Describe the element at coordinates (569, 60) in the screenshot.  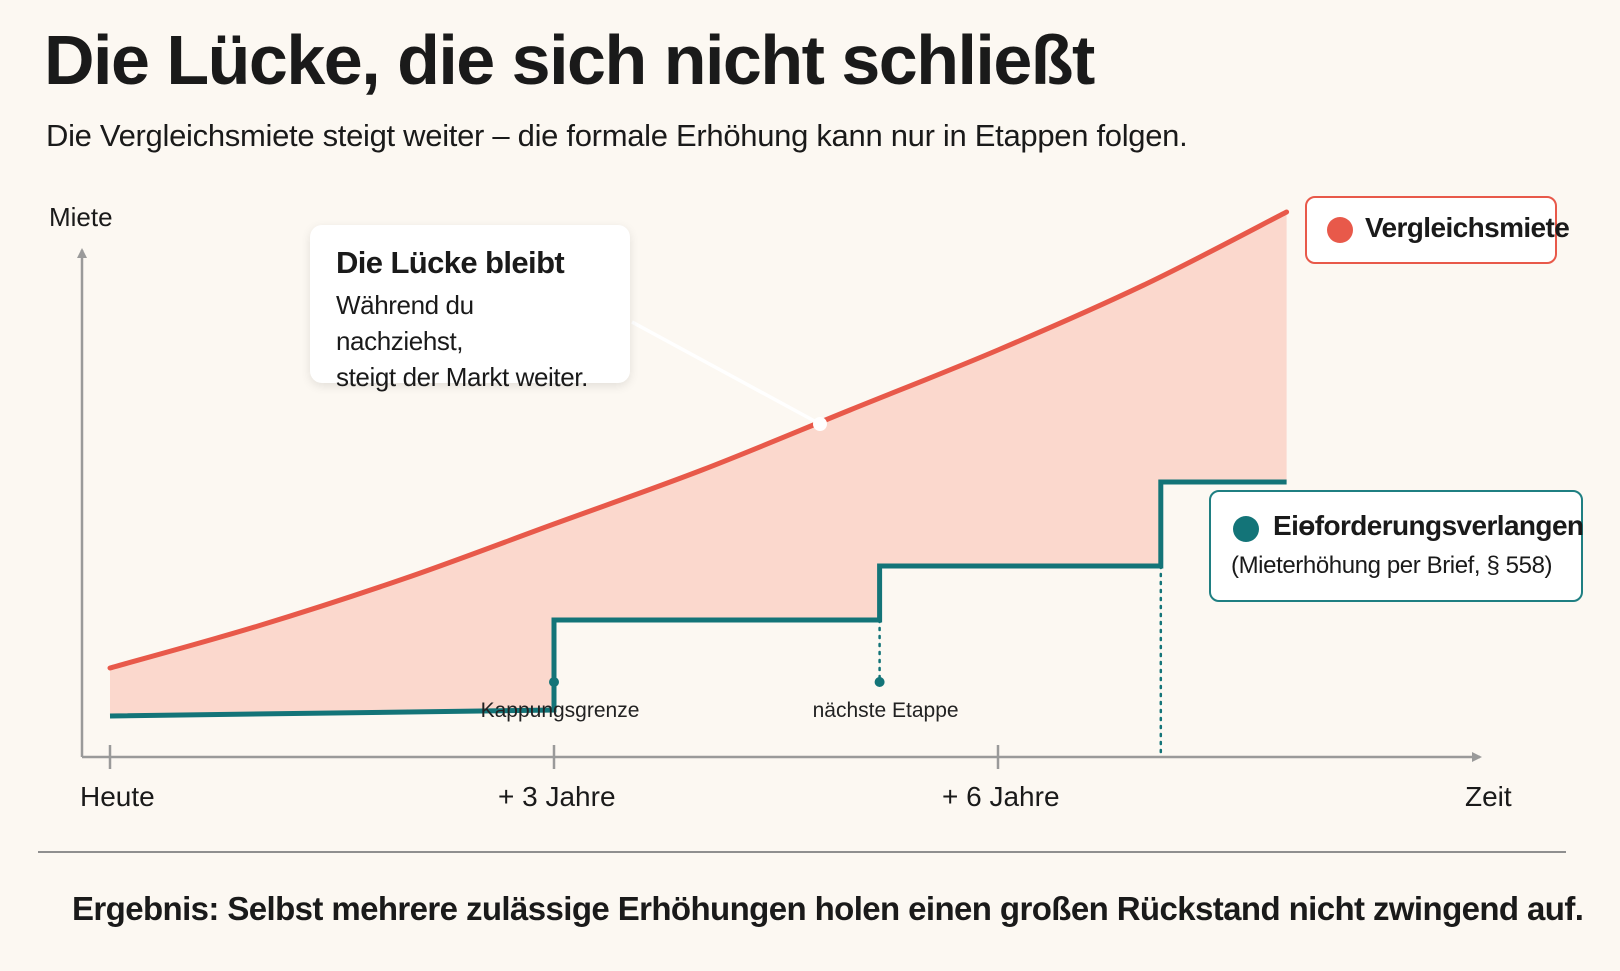
I see `chart-title: Die Lücke, die sich nicht schließt` at that location.